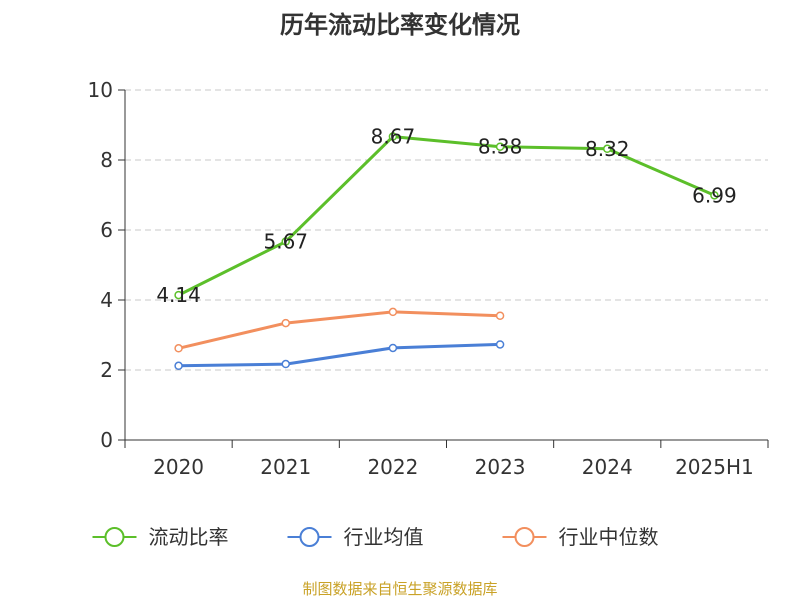  What do you see at coordinates (609, 537) in the screenshot?
I see `legend-label: 行业中位数` at bounding box center [609, 537].